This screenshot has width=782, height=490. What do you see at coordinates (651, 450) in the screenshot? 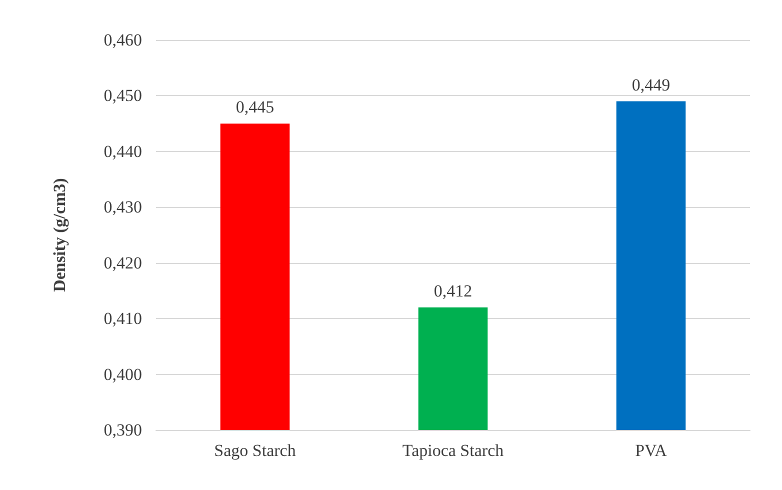
I see `x-tick-label: PVA` at bounding box center [651, 450].